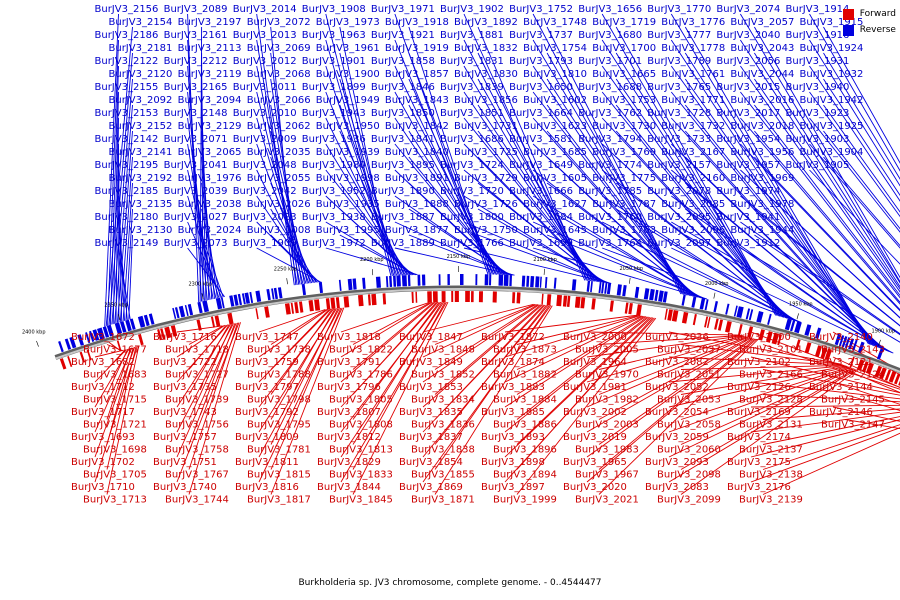 The width and height of the screenshot is (900, 600). Describe the element at coordinates (417, 74) in the screenshot. I see `reverse-gene-label: BurJV3_1857` at that location.